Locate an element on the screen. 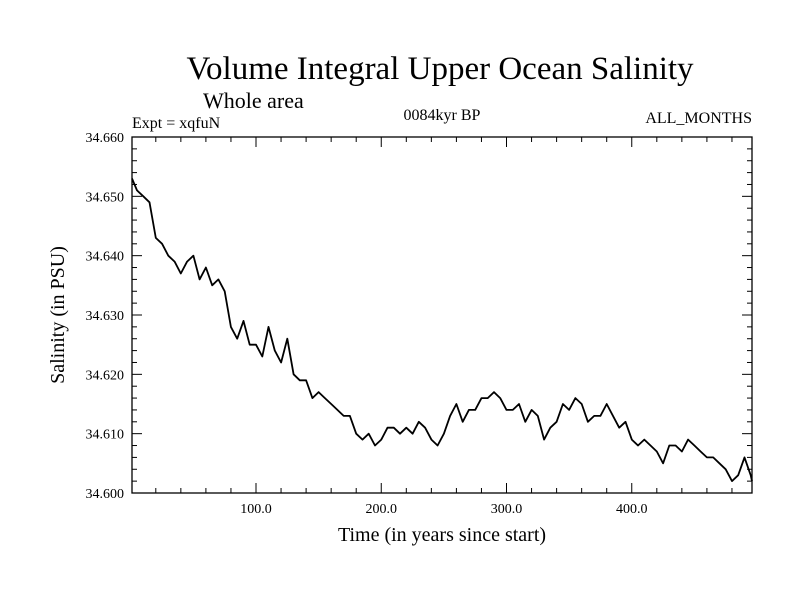 The height and width of the screenshot is (600, 800). y-tick-label: 34.620 is located at coordinates (105, 375).